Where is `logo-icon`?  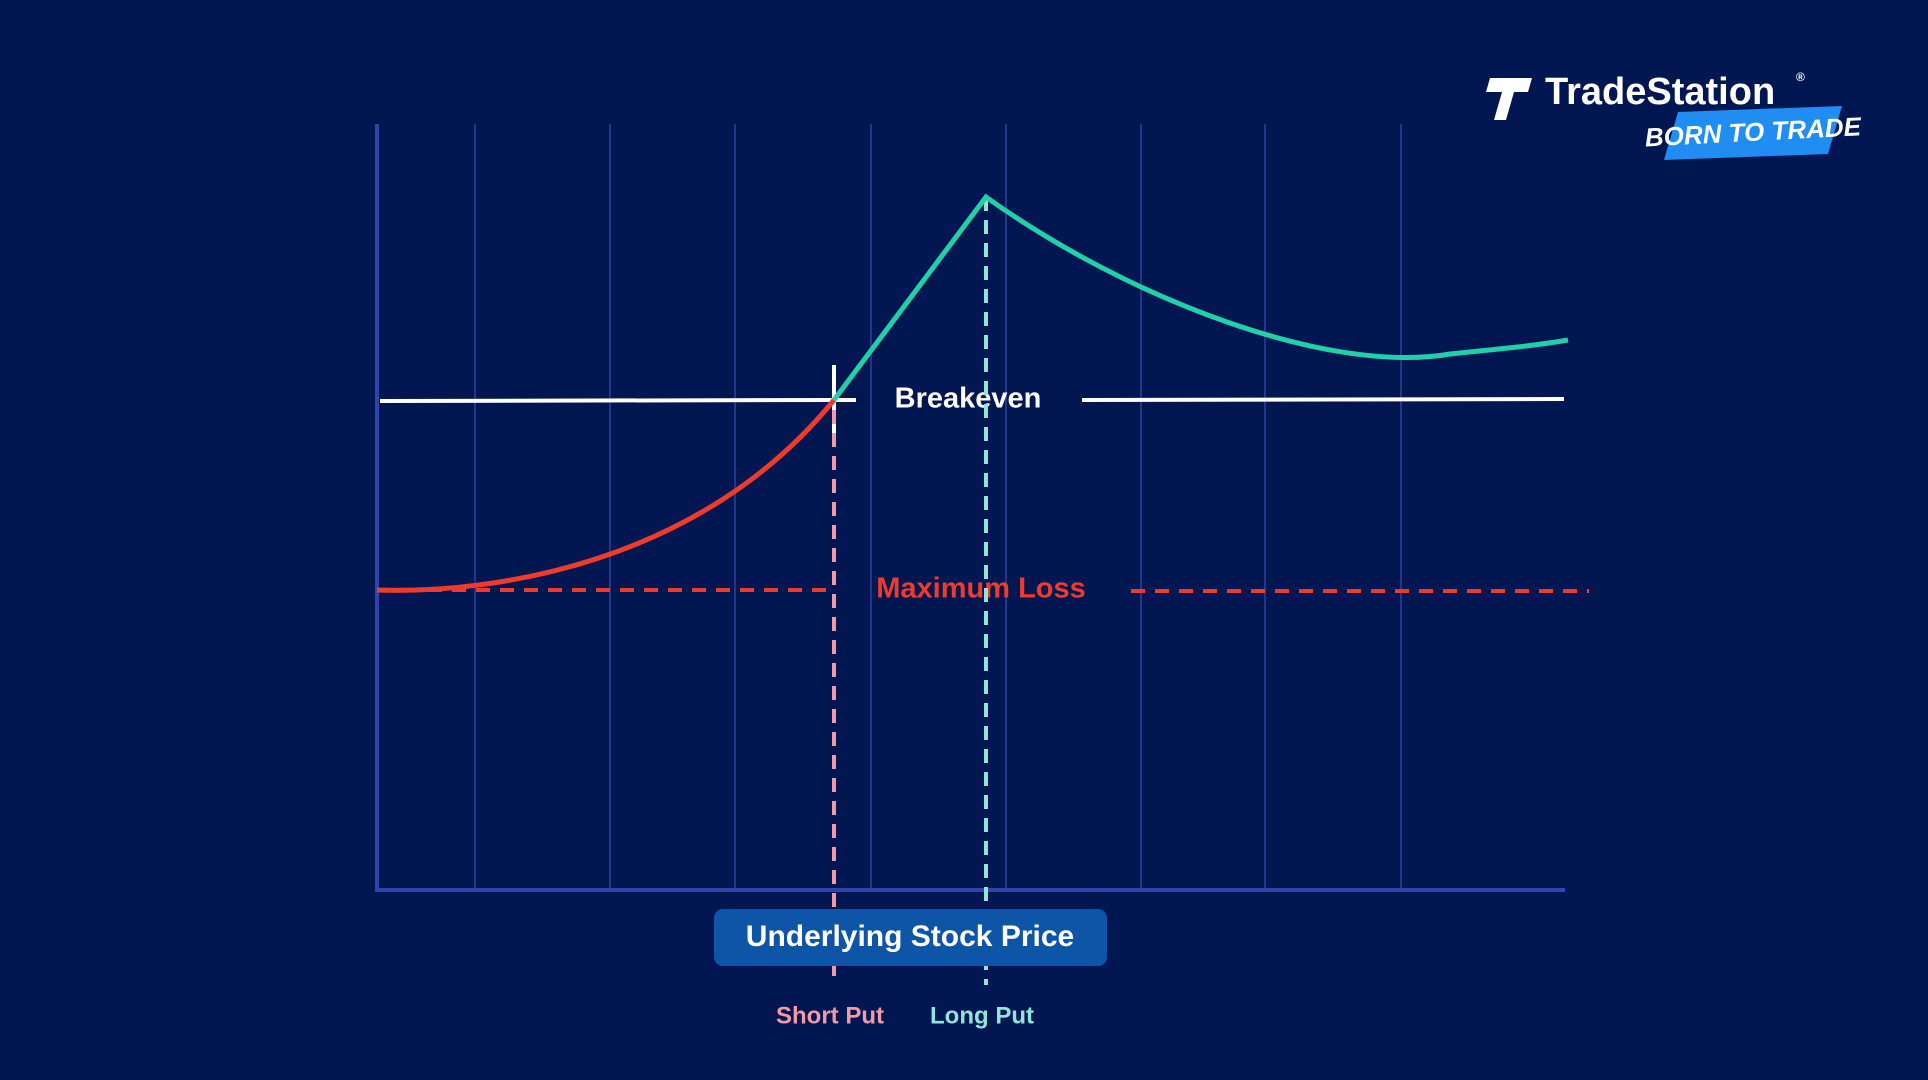 logo-icon is located at coordinates (1509, 99).